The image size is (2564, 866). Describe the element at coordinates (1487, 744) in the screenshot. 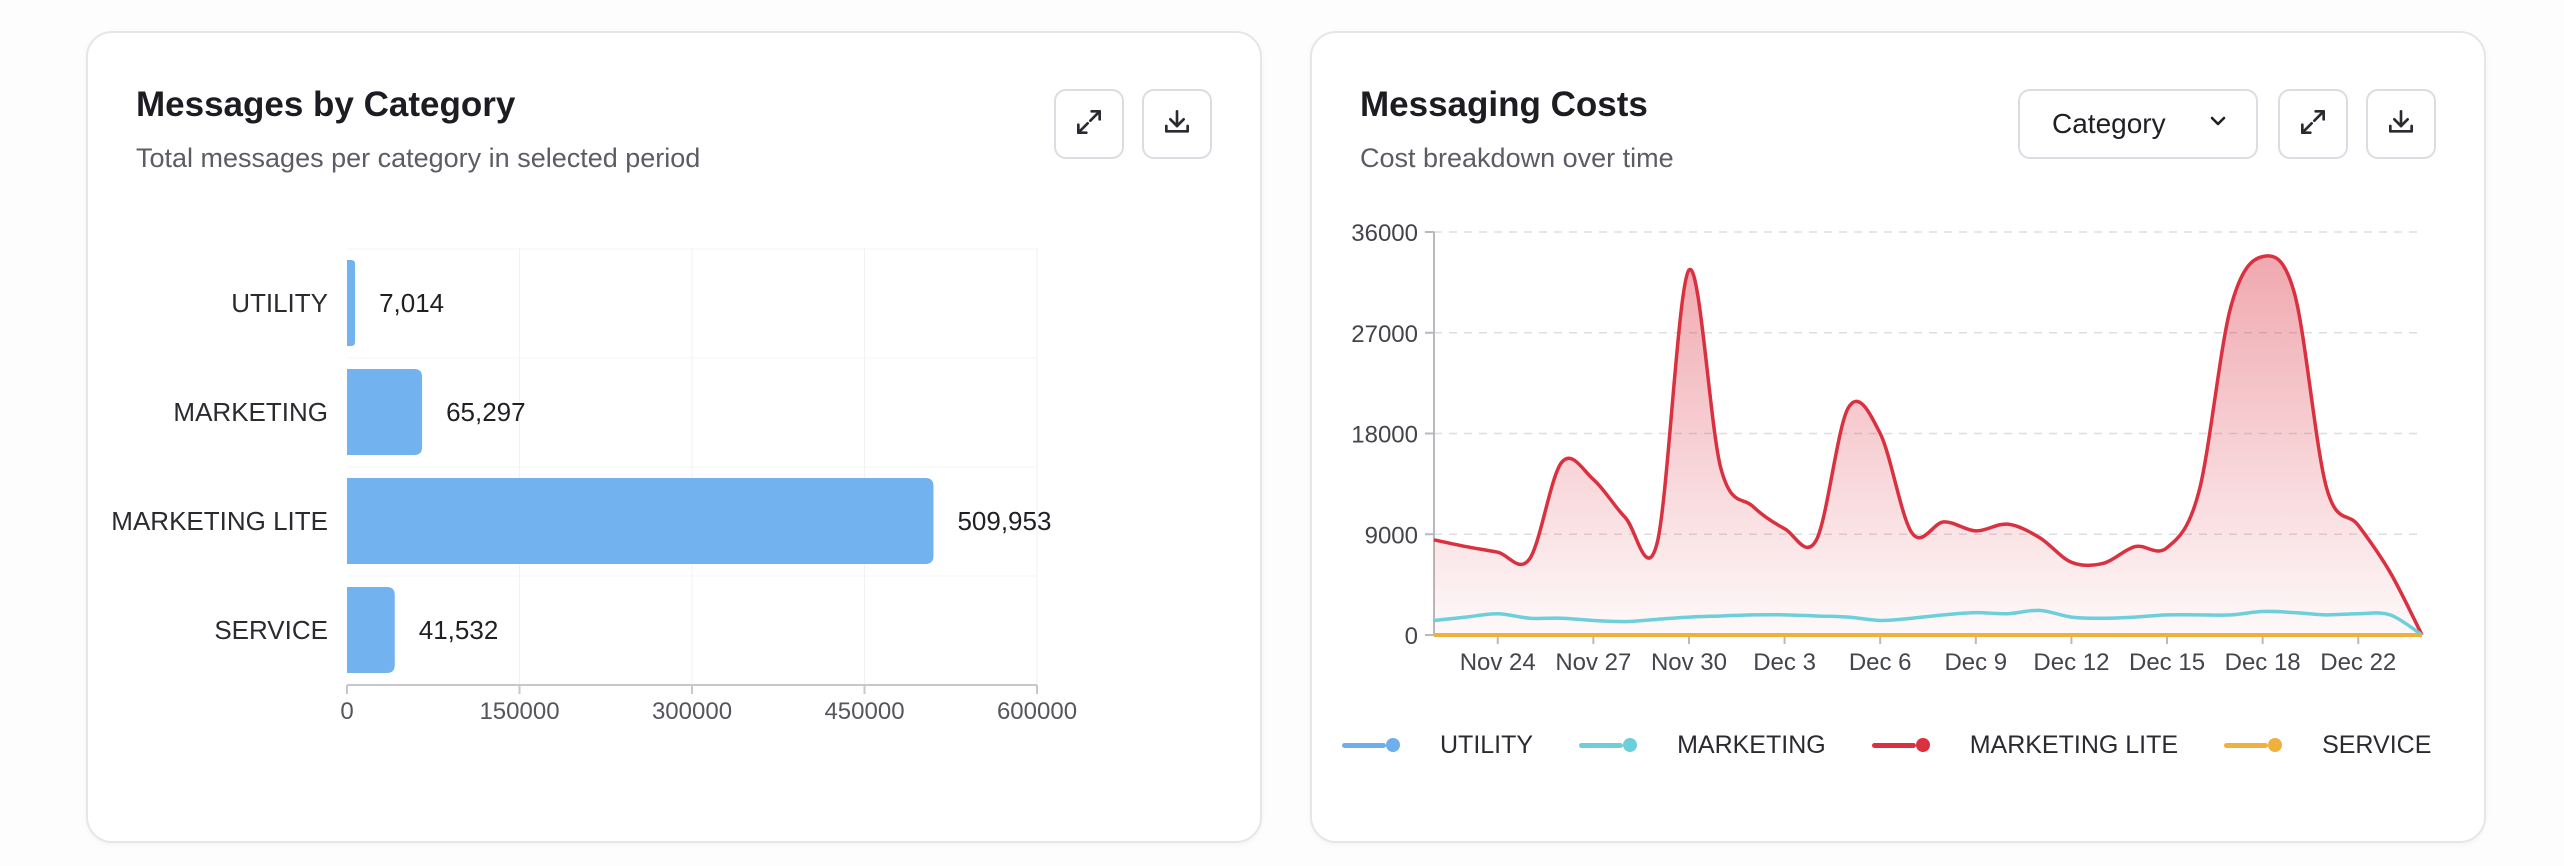

I see `legend-label: UTILITY` at that location.